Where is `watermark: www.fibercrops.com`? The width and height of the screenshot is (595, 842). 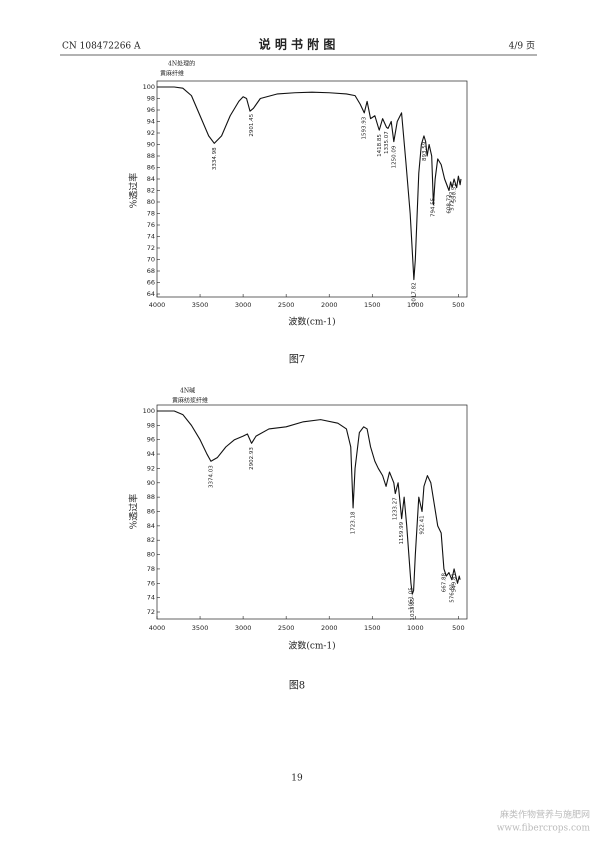
watermark: www.fibercrops.com is located at coordinates (544, 829).